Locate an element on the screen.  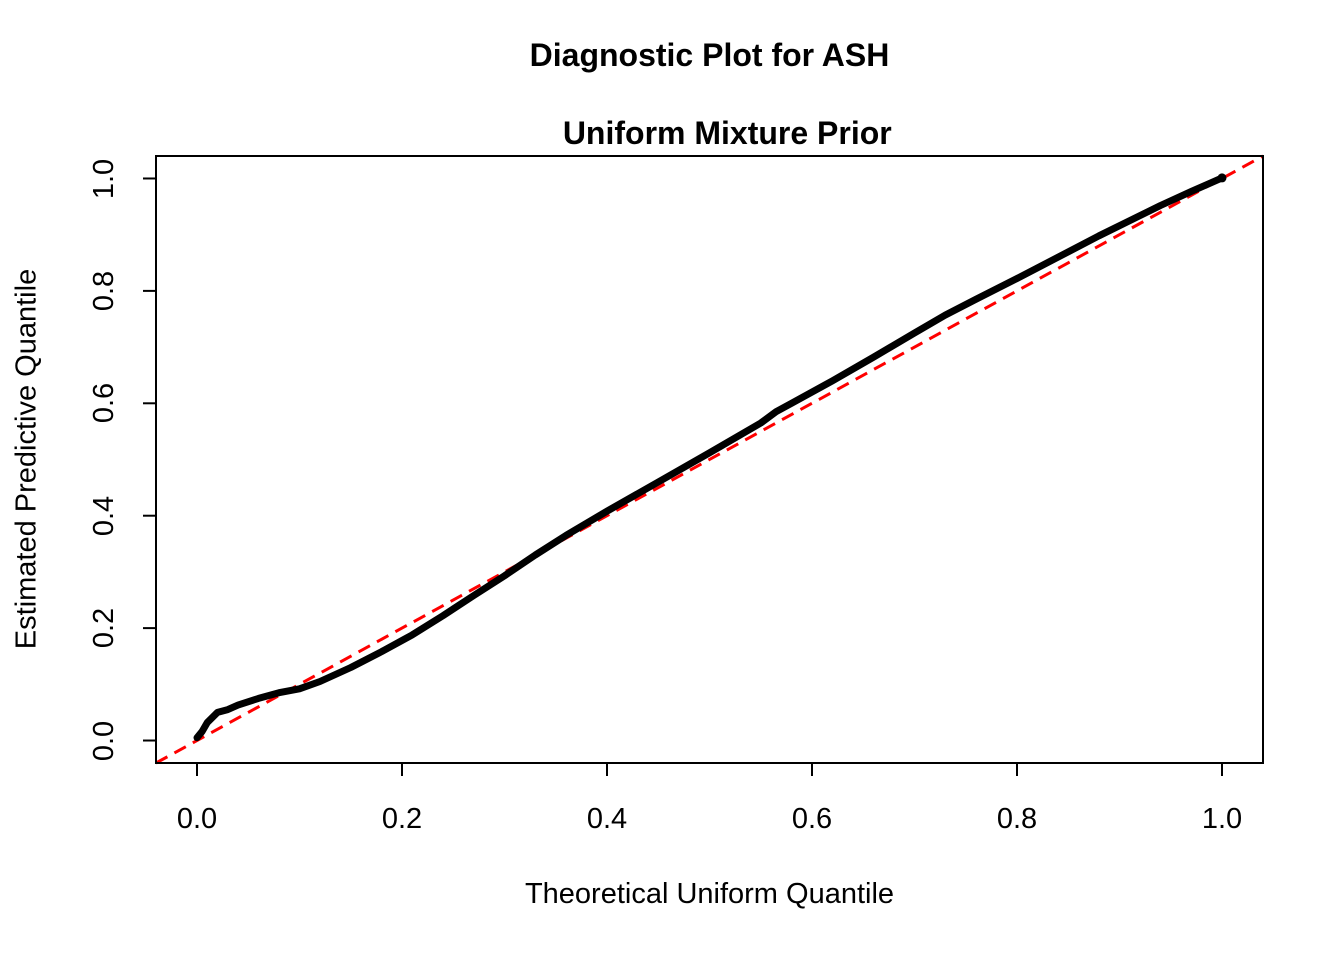
qq-curve-end-point is located at coordinates (1222, 178).